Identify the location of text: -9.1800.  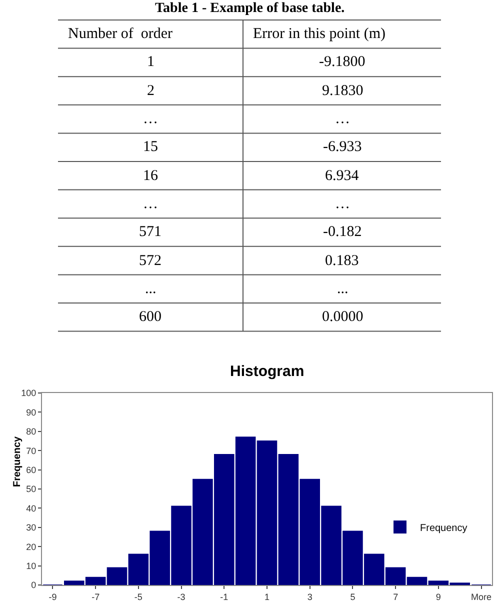
(342, 62).